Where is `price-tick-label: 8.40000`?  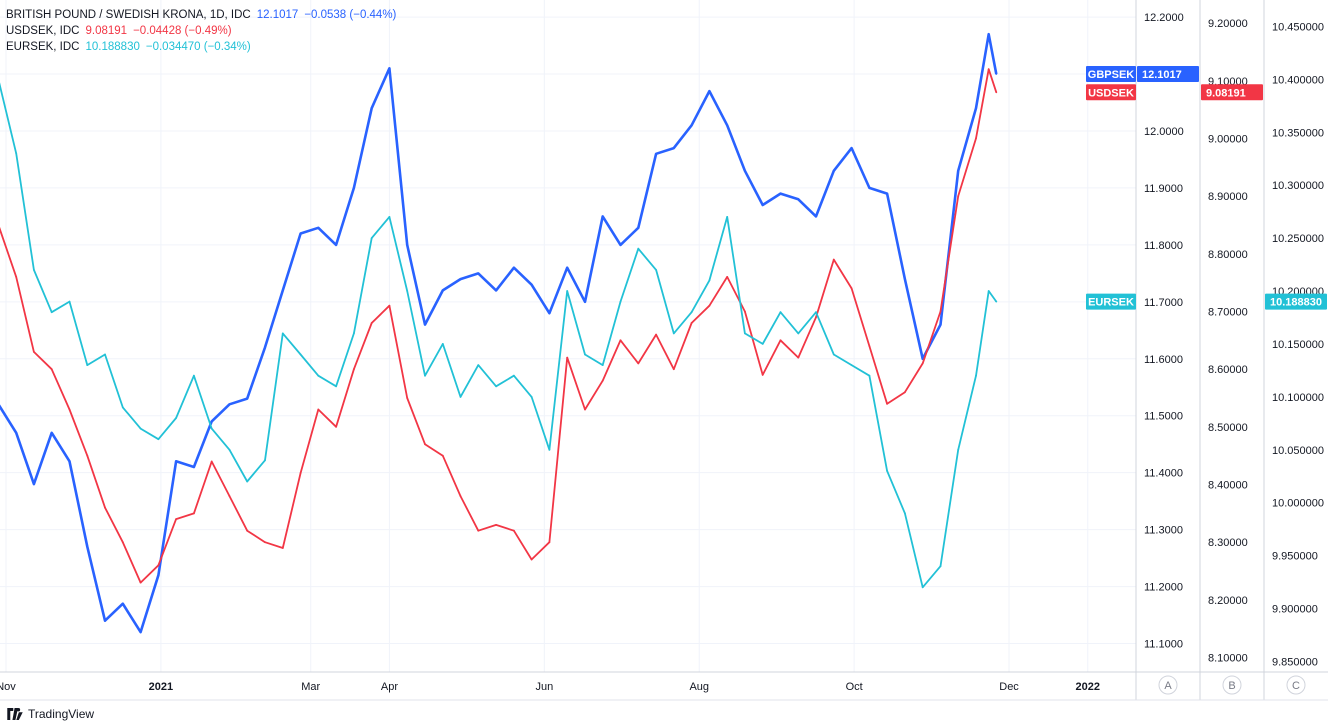 price-tick-label: 8.40000 is located at coordinates (1228, 486).